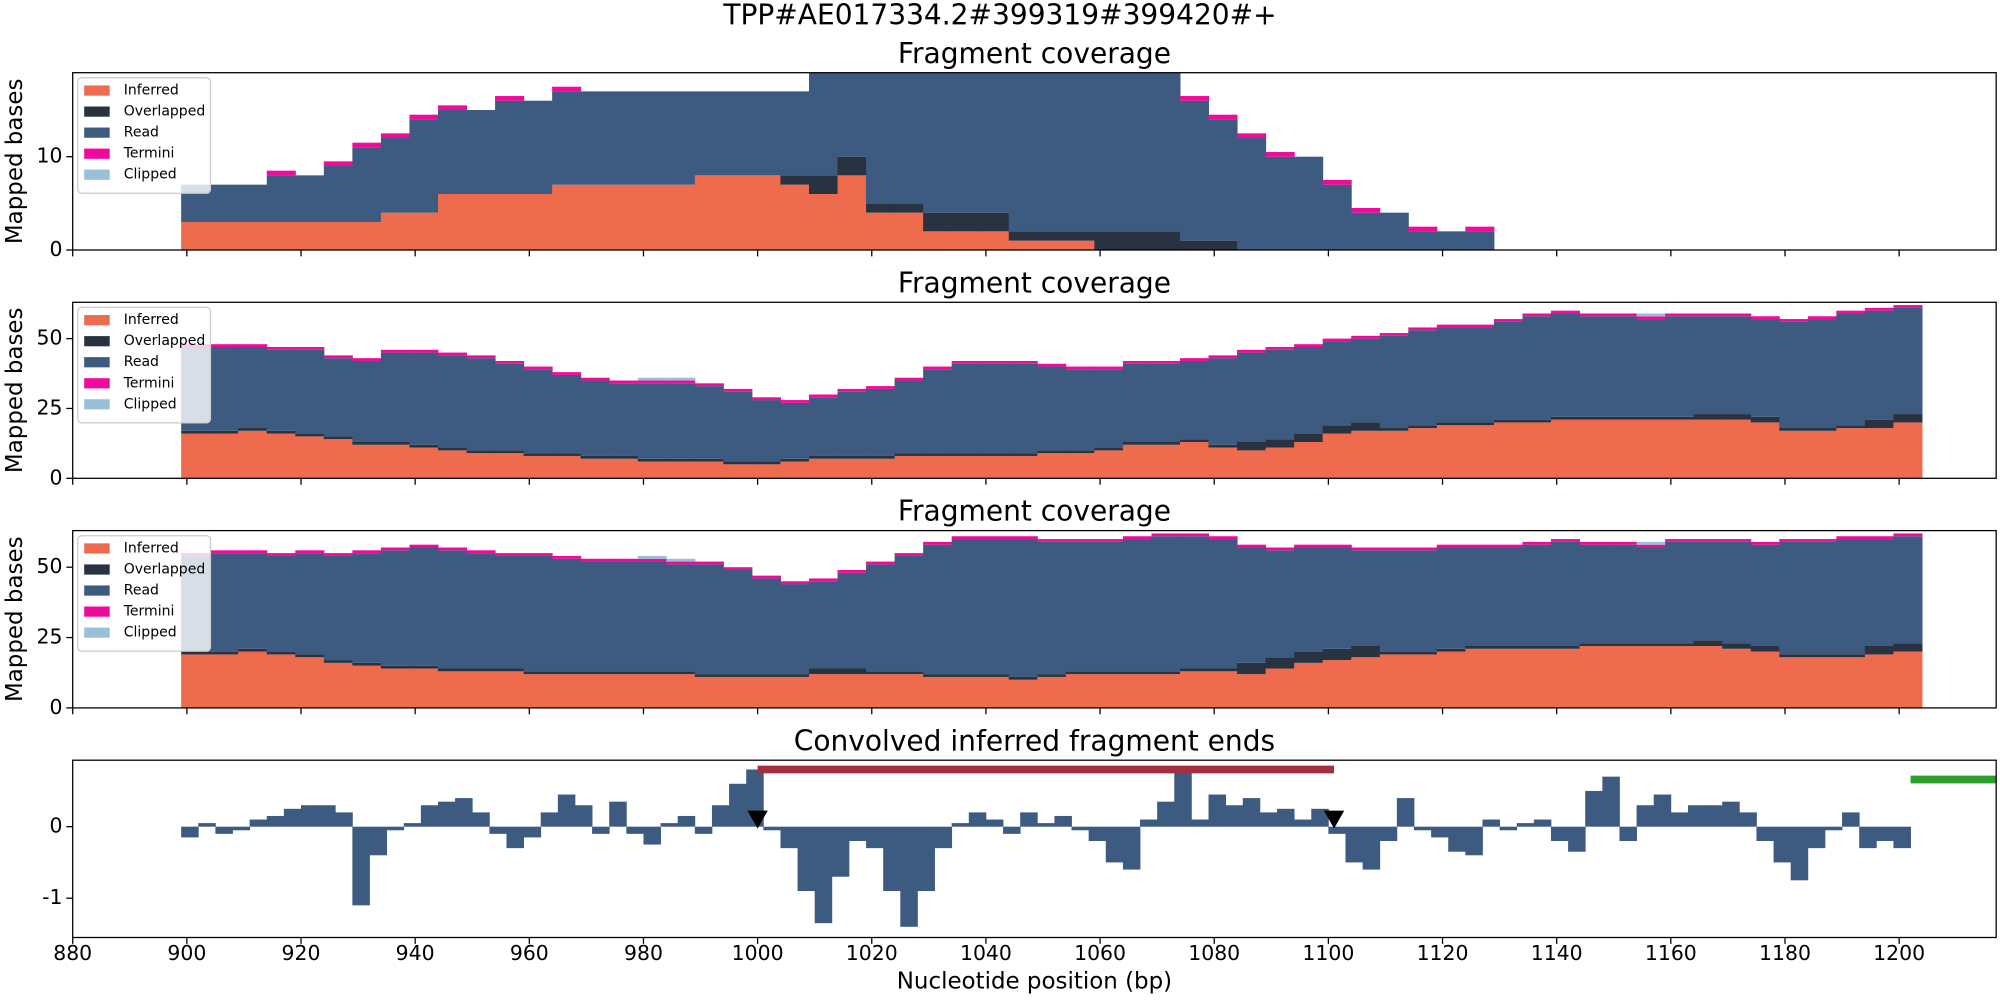 The height and width of the screenshot is (1000, 2000). What do you see at coordinates (149, 383) in the screenshot?
I see `legend-label: Termini` at bounding box center [149, 383].